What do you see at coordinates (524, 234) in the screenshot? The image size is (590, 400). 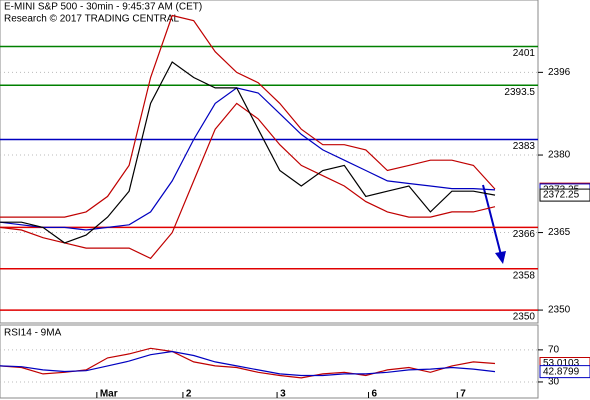 I see `level-label: 2366` at bounding box center [524, 234].